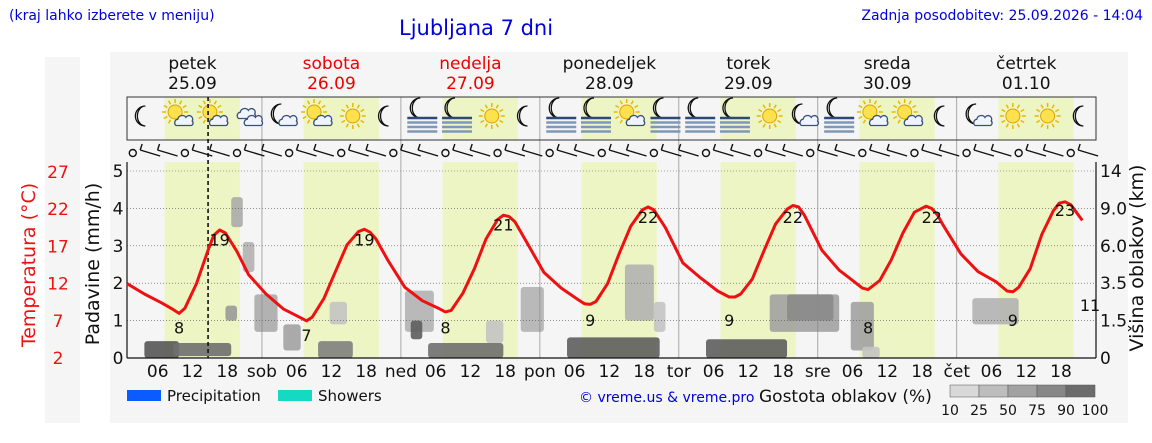 This screenshot has width=1152, height=443. What do you see at coordinates (1113, 284) in the screenshot?
I see `cloud-height-tick: 3.5` at bounding box center [1113, 284].